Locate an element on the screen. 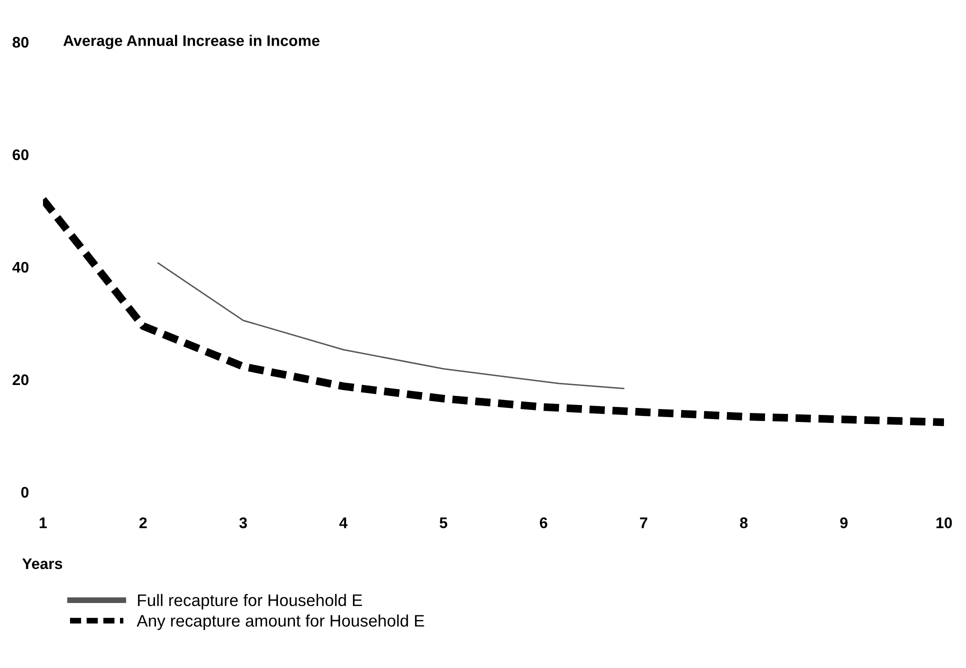 The width and height of the screenshot is (966, 668). x-tick-label: 8 is located at coordinates (744, 522).